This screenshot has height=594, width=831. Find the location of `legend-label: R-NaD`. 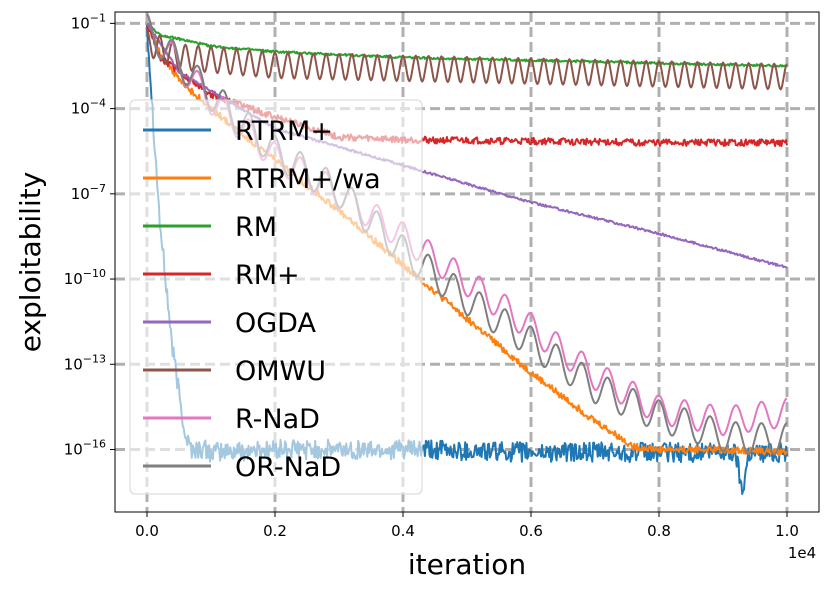

legend-label: R-NaD is located at coordinates (277, 419).